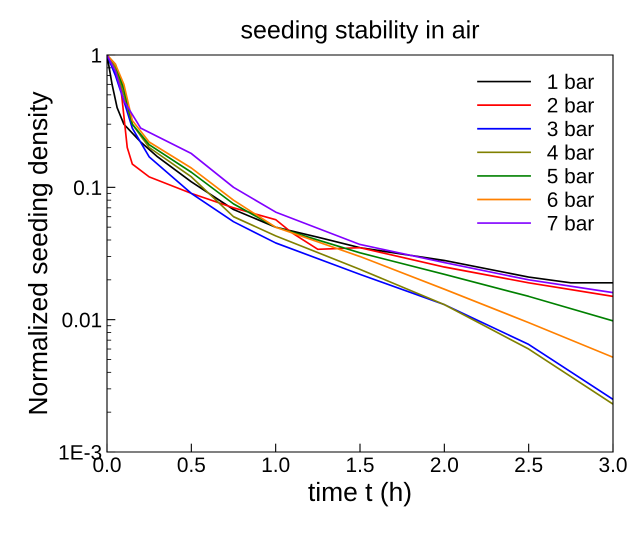  What do you see at coordinates (360, 32) in the screenshot?
I see `chart-title: seeding stability in air` at bounding box center [360, 32].